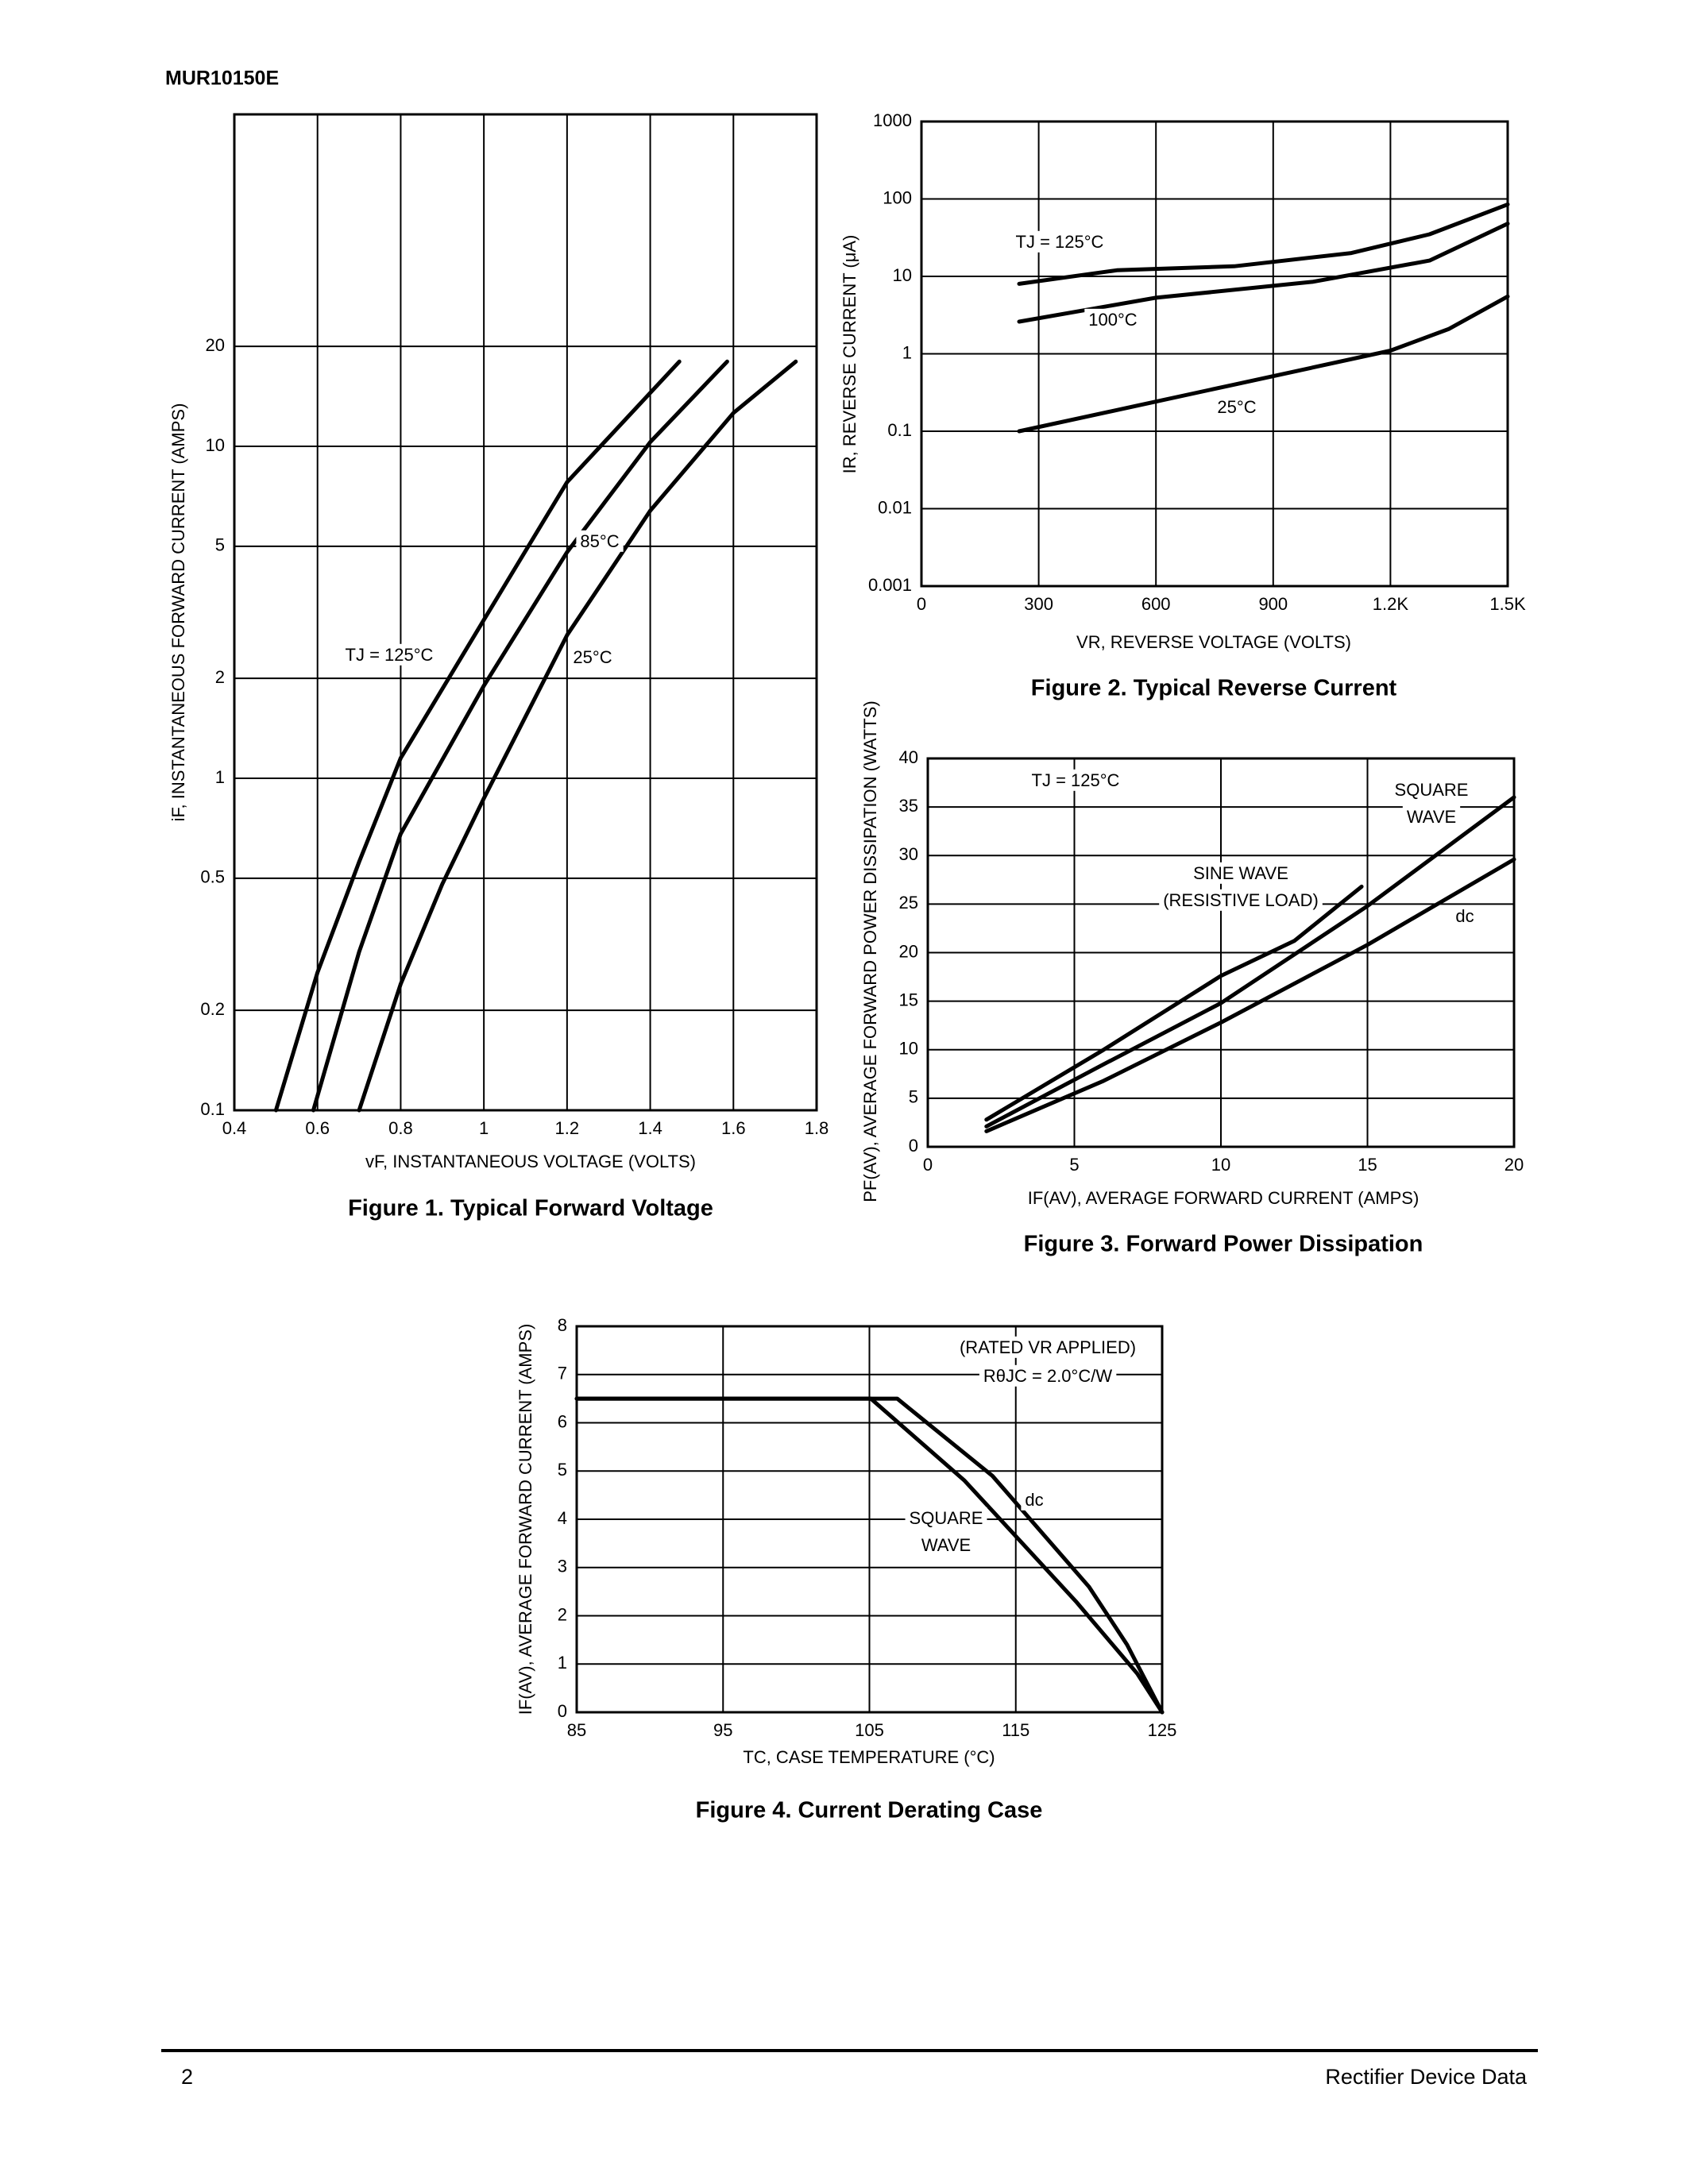  Describe the element at coordinates (893, 120) in the screenshot. I see `y-tick-label: 1000` at that location.